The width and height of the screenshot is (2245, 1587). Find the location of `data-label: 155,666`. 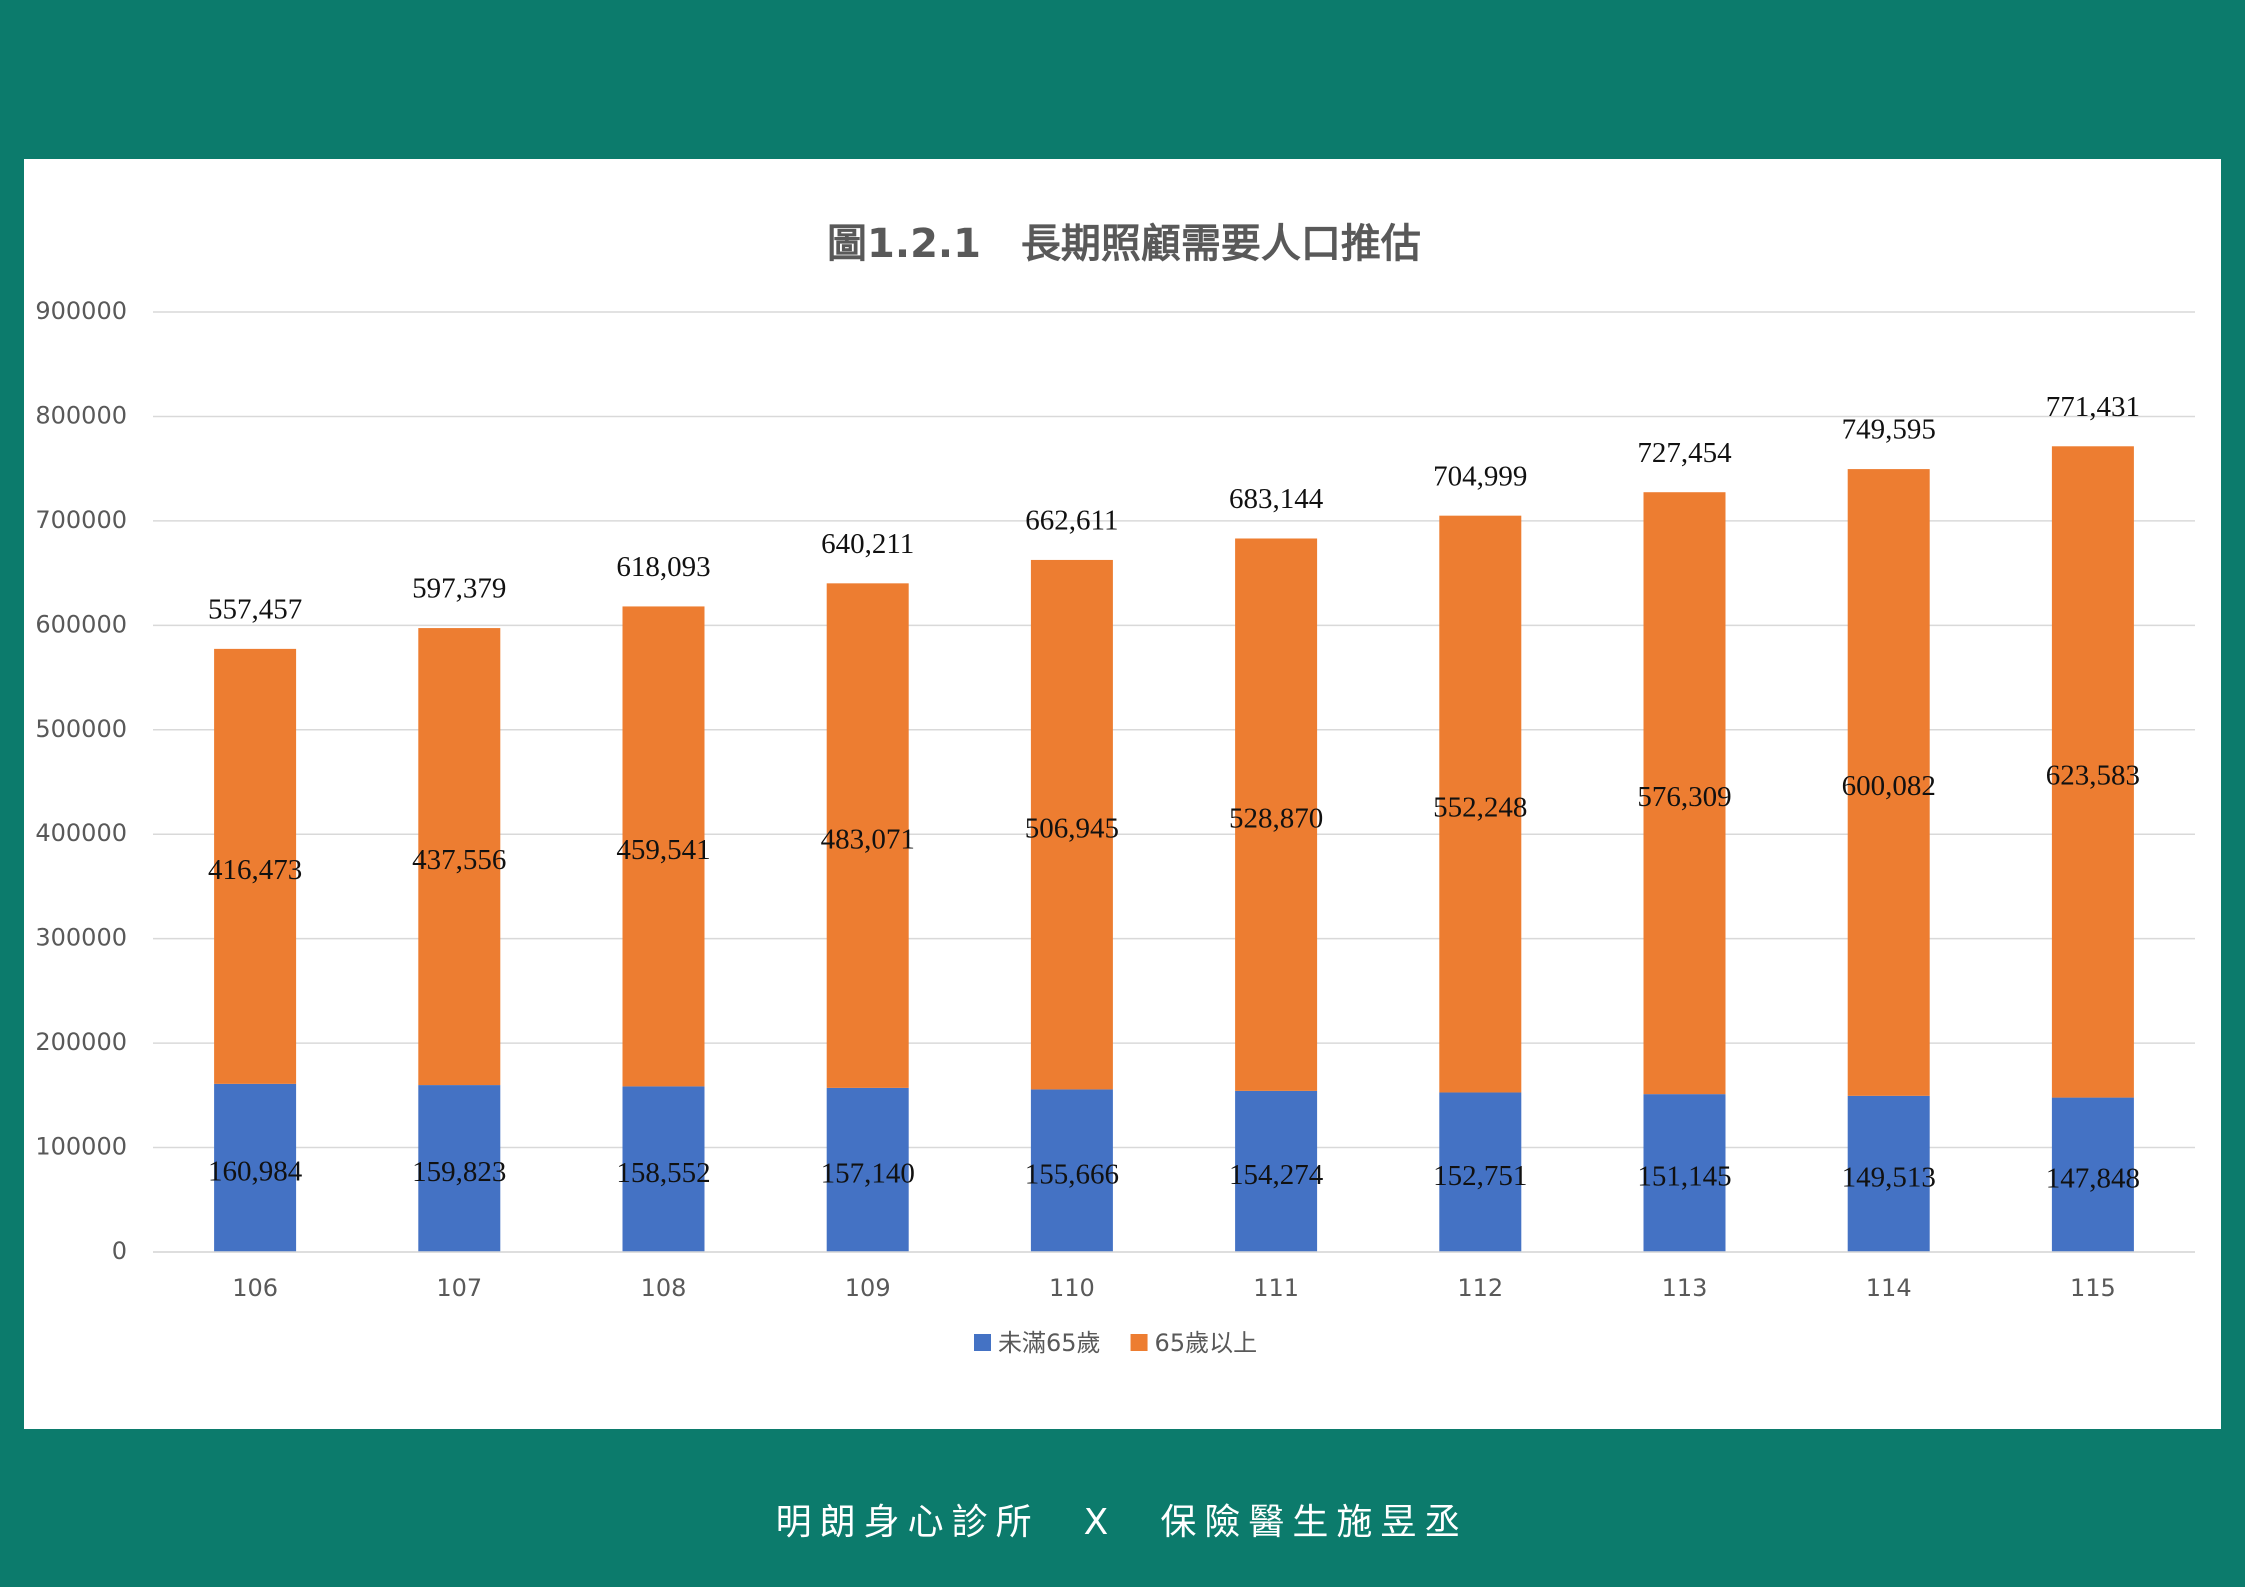

data-label: 155,666 is located at coordinates (1072, 1174).